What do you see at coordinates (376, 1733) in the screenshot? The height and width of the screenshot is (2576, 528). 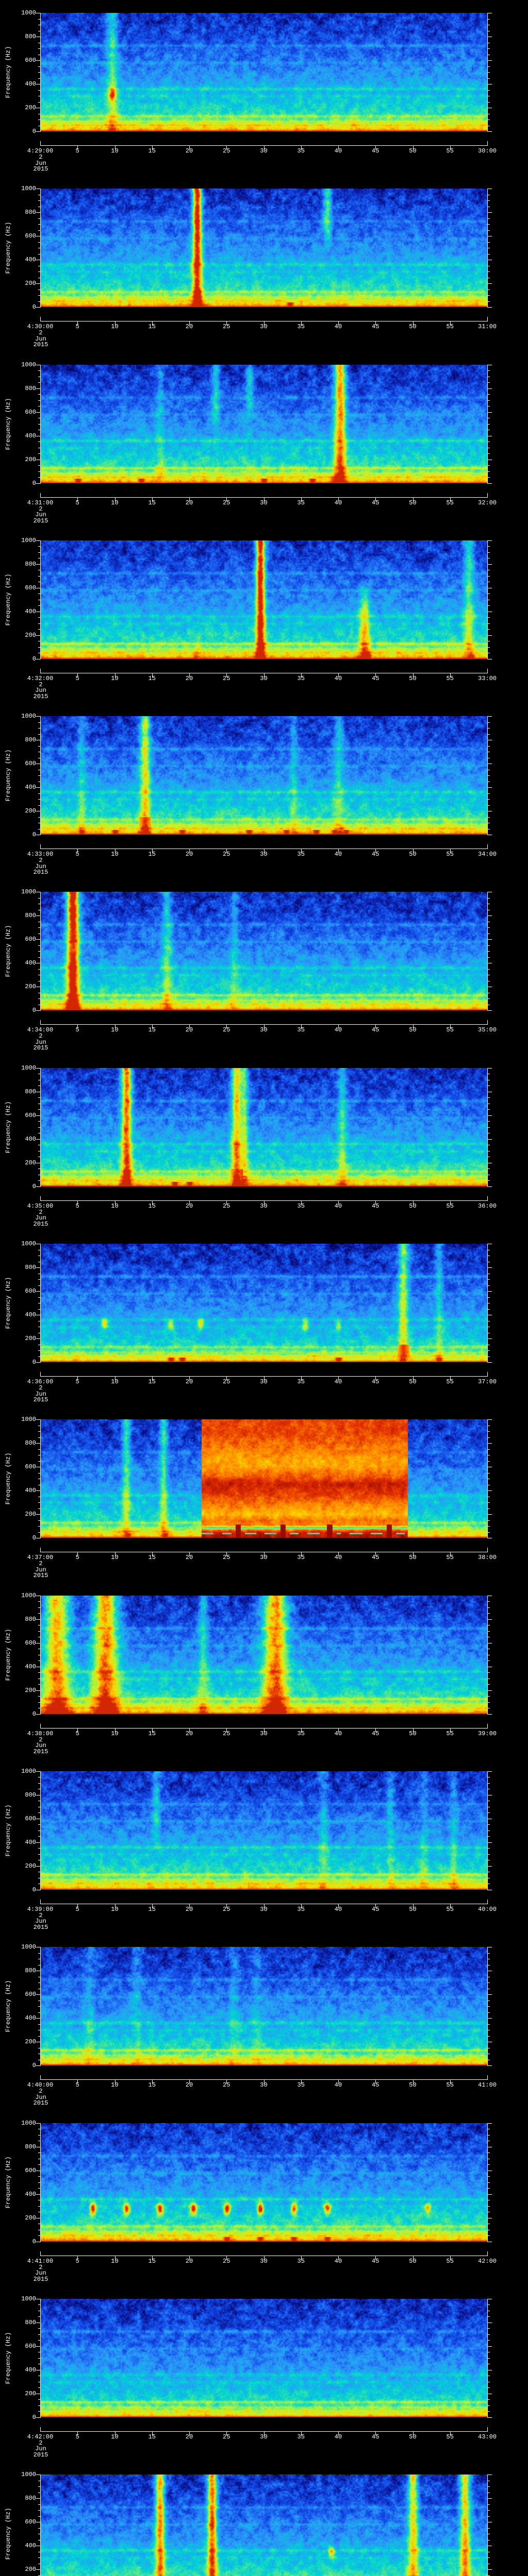 I see `x-tick-label: 45` at bounding box center [376, 1733].